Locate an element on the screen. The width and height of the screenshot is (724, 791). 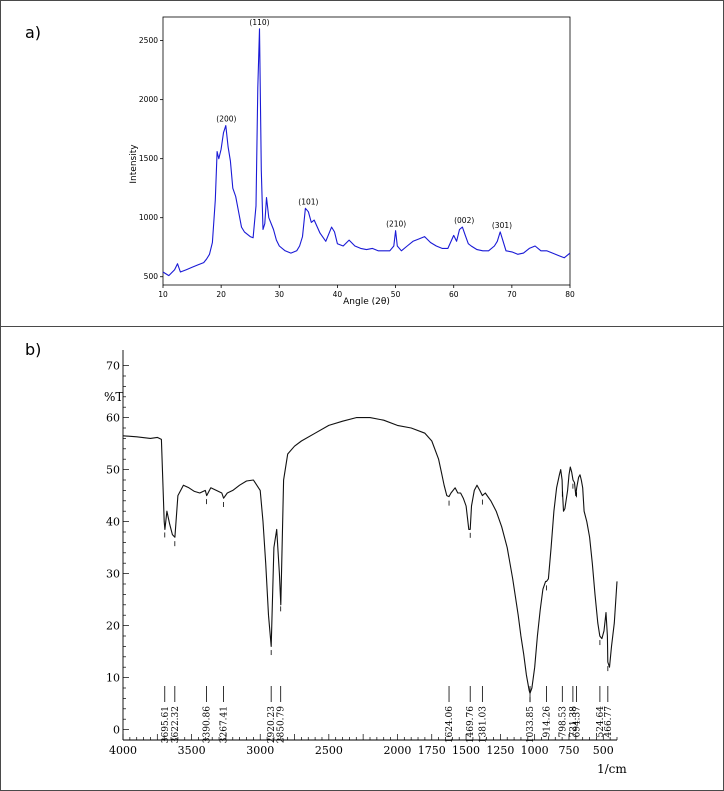
ftir-xtick-label: 1250 is located at coordinates (500, 750).